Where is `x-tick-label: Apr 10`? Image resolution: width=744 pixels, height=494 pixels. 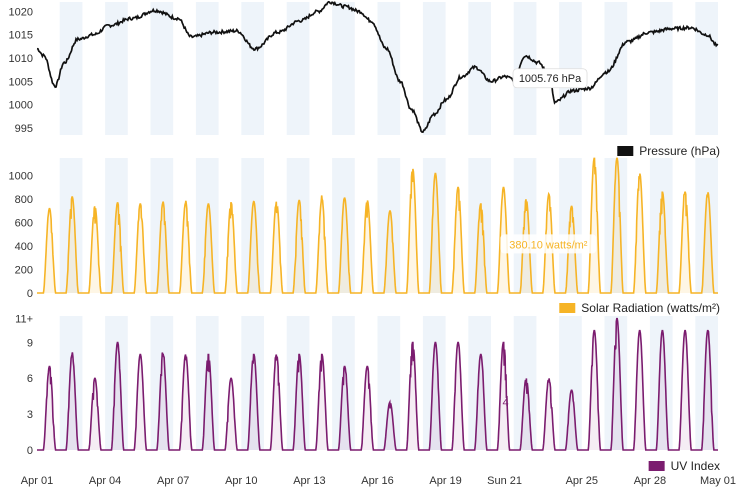
x-tick-label: Apr 10 is located at coordinates (241, 481).